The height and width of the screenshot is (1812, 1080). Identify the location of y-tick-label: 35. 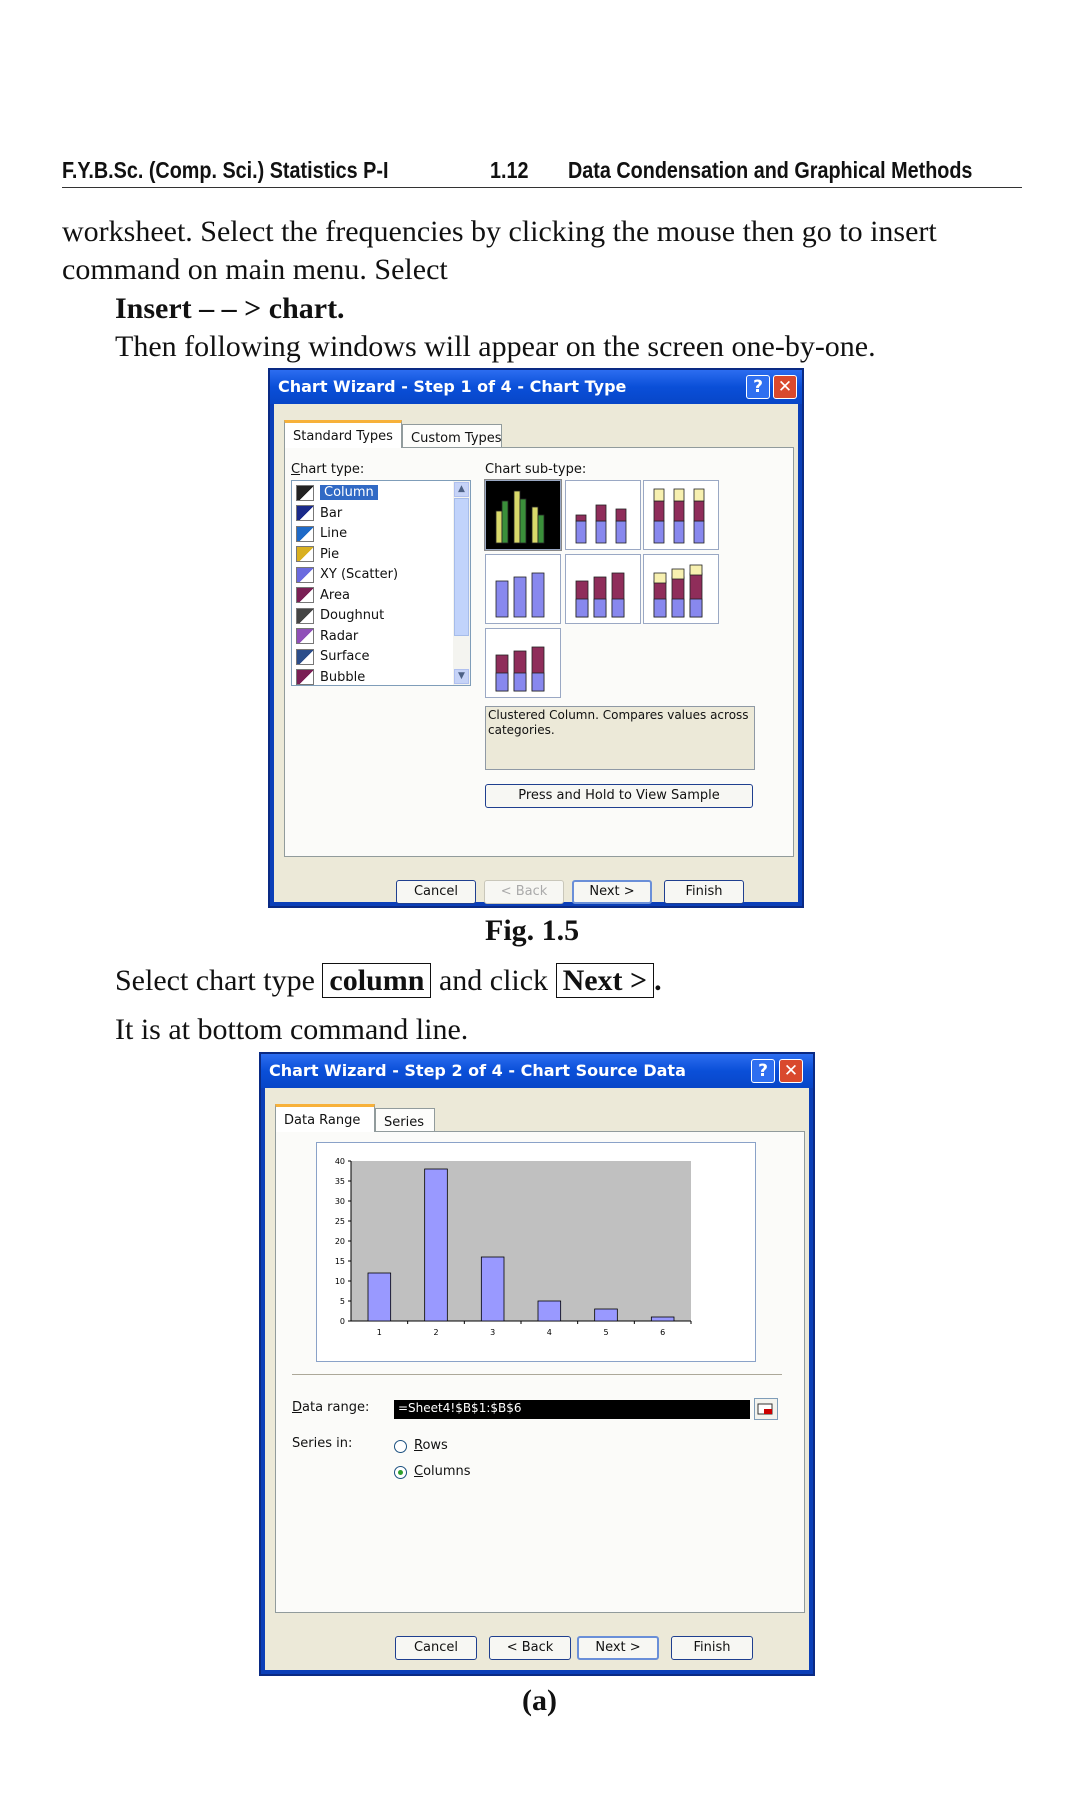
(340, 1181).